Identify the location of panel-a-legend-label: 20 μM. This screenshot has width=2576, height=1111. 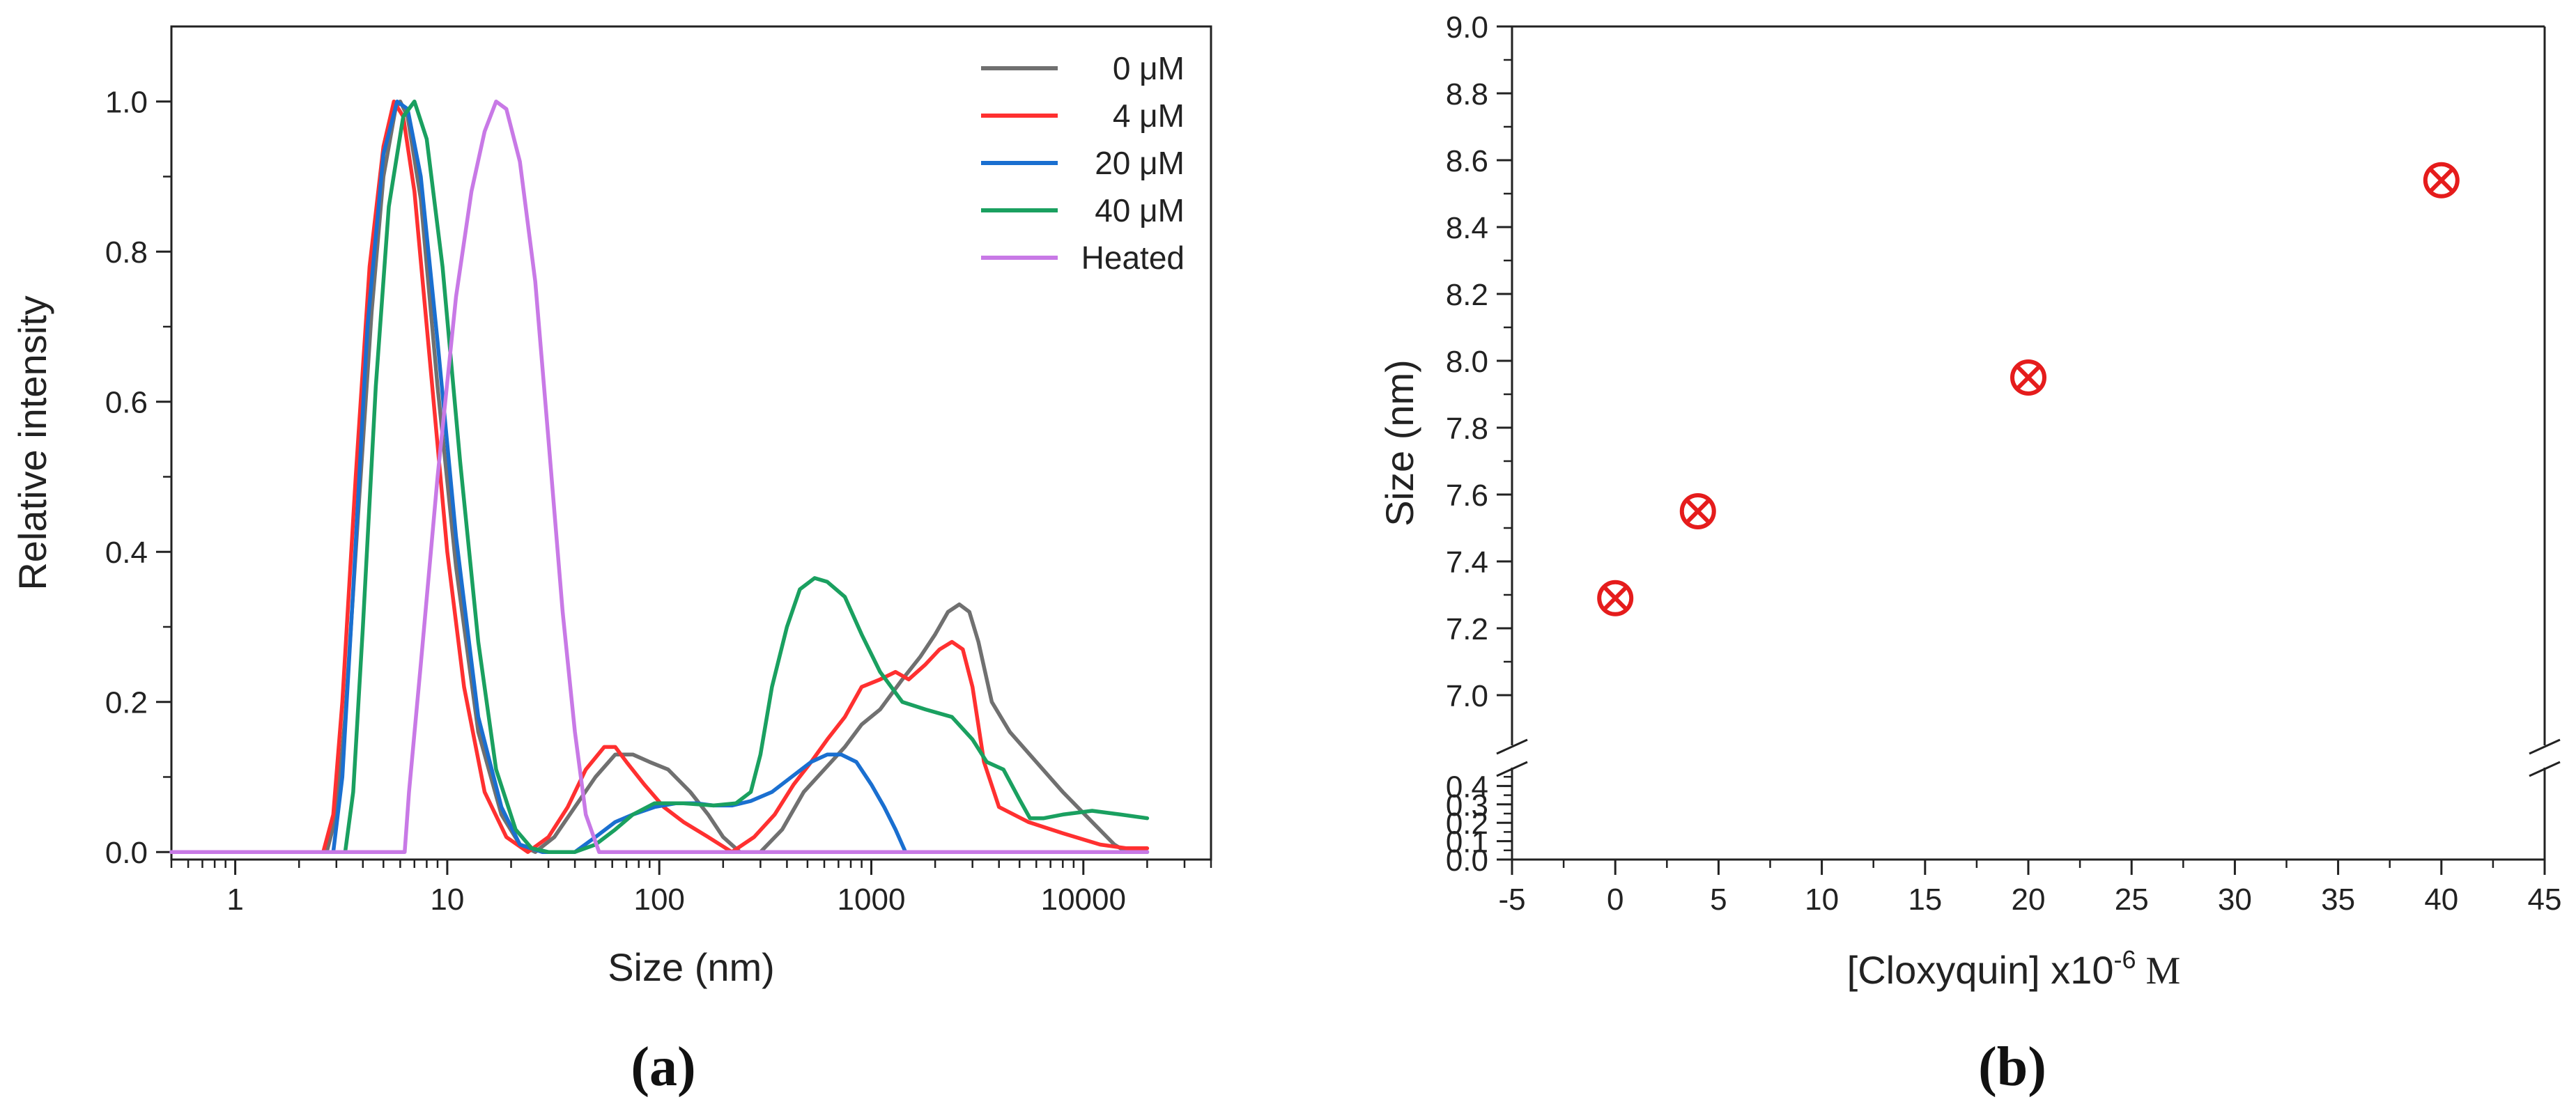
(1140, 163).